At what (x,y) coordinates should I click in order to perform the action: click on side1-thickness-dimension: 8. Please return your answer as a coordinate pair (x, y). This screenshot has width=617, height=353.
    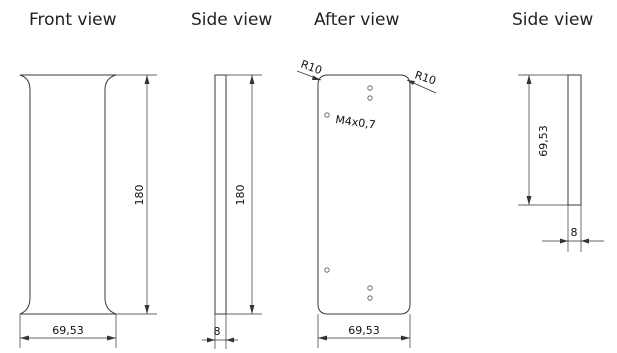
    Looking at the image, I should click on (220, 331).